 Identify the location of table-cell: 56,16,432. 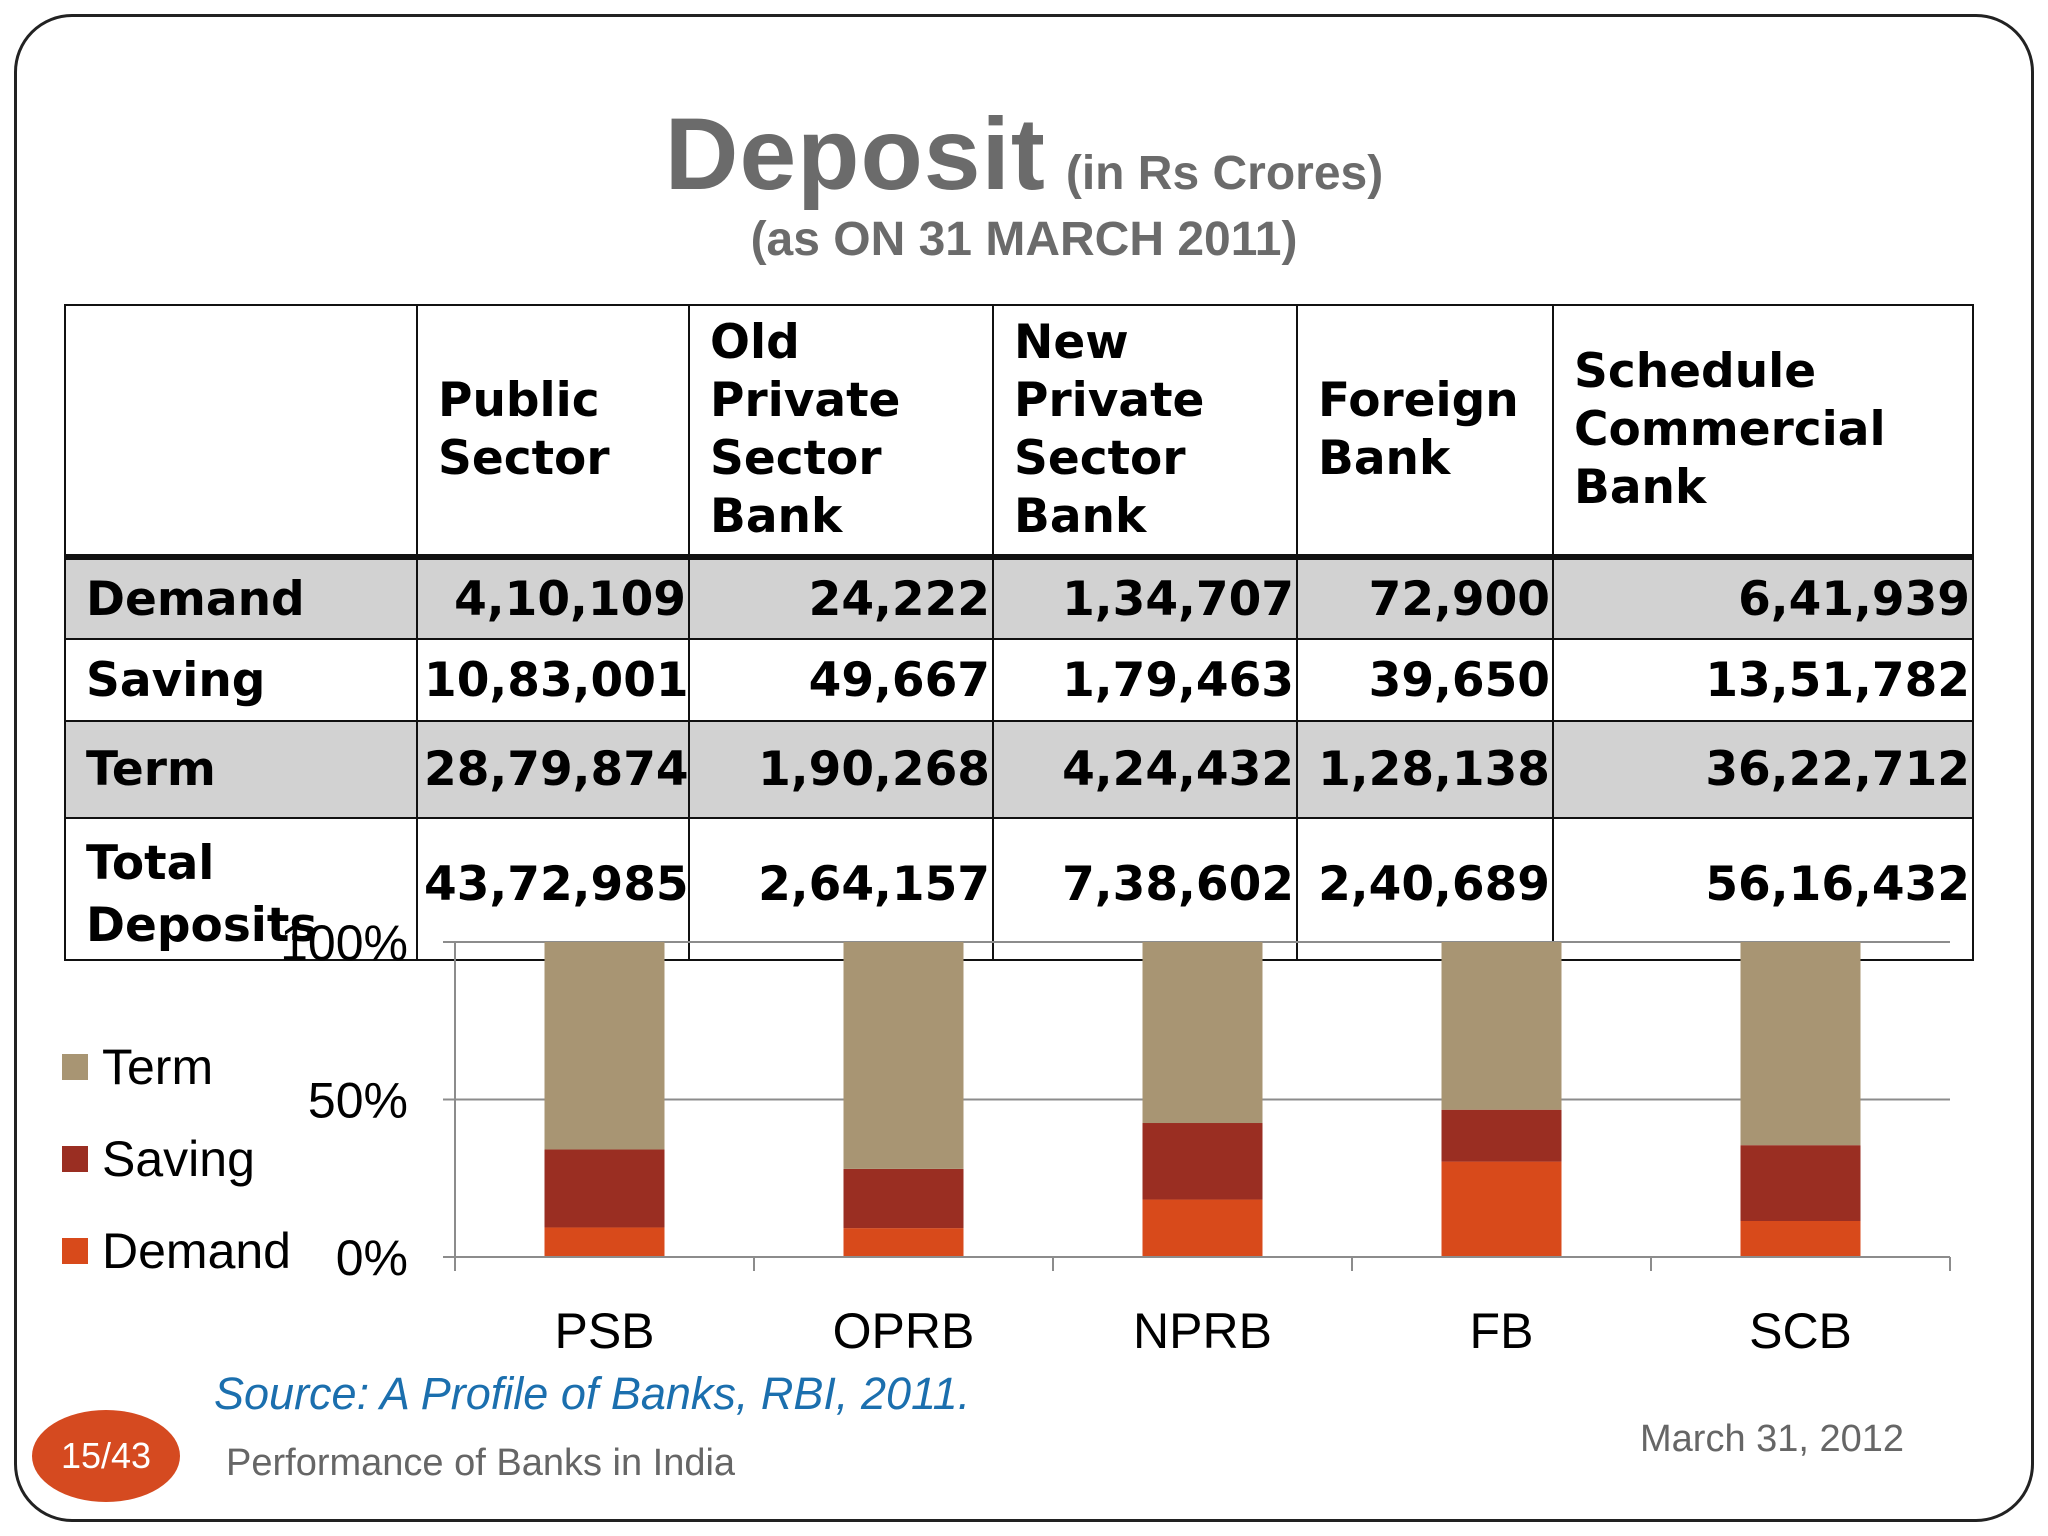
(1763, 889).